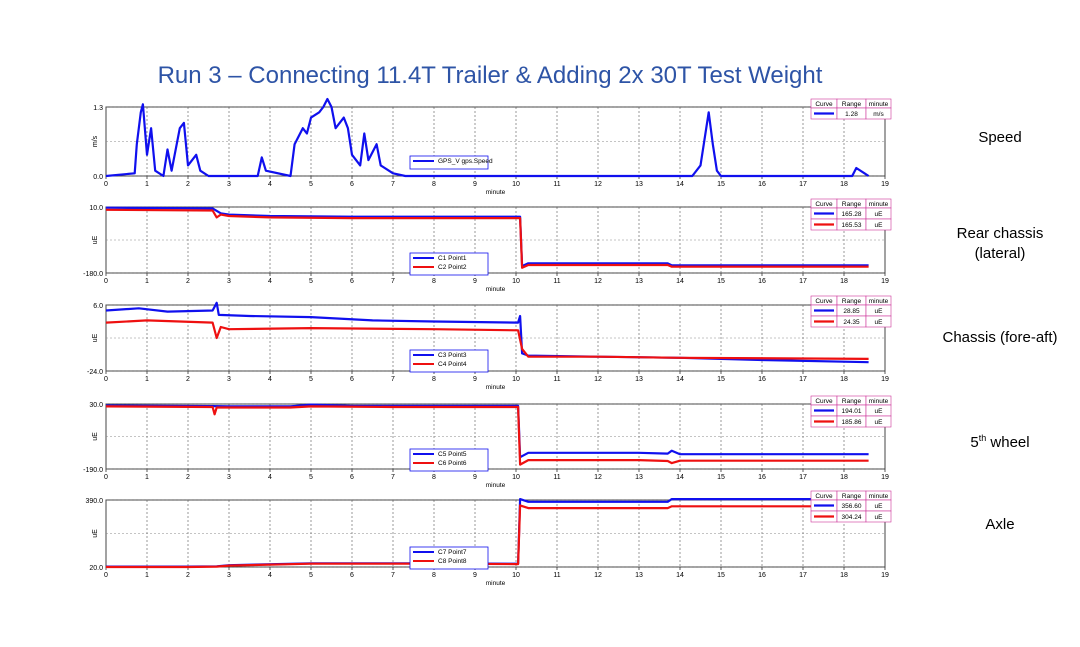 This screenshot has height=647, width=1080. I want to click on table-range-value: 24.35, so click(851, 322).